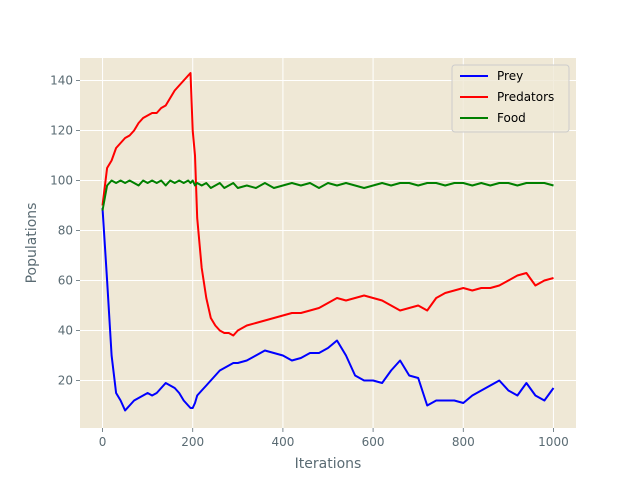 This screenshot has height=484, width=640. I want to click on series-line-food, so click(327, 195).